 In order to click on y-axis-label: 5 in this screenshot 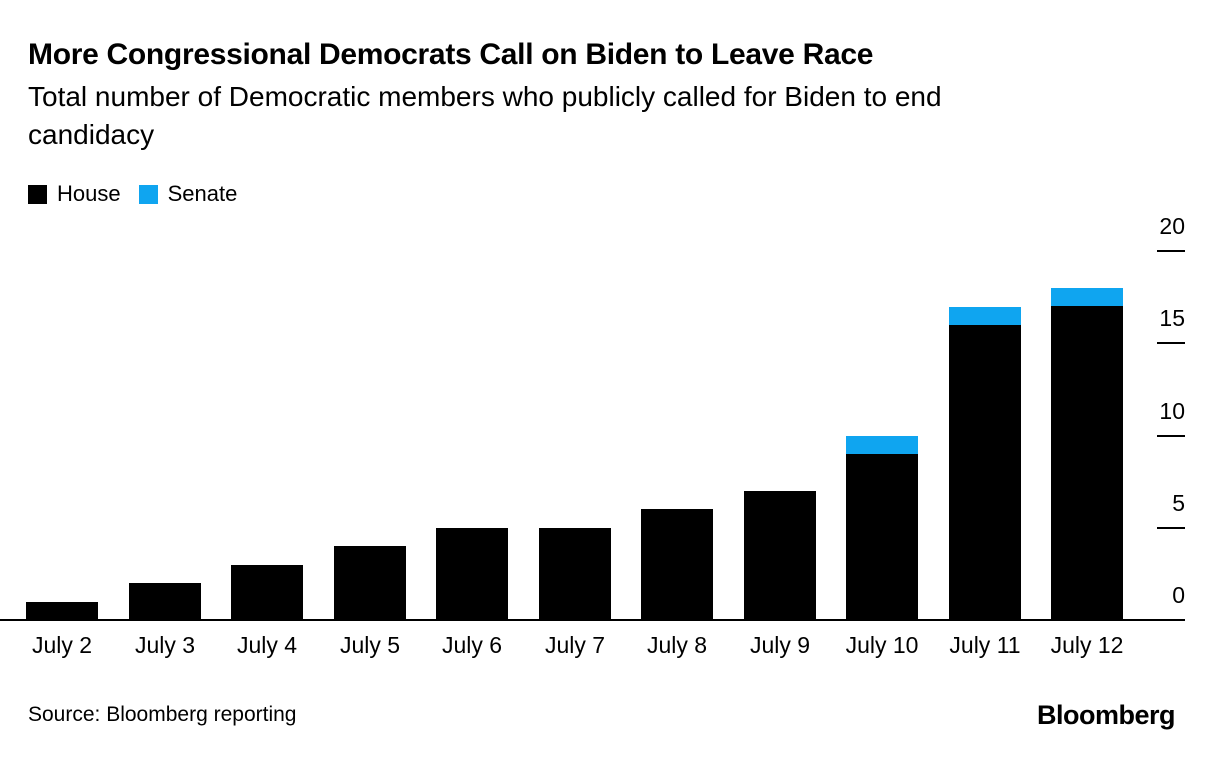, I will do `click(1178, 503)`.